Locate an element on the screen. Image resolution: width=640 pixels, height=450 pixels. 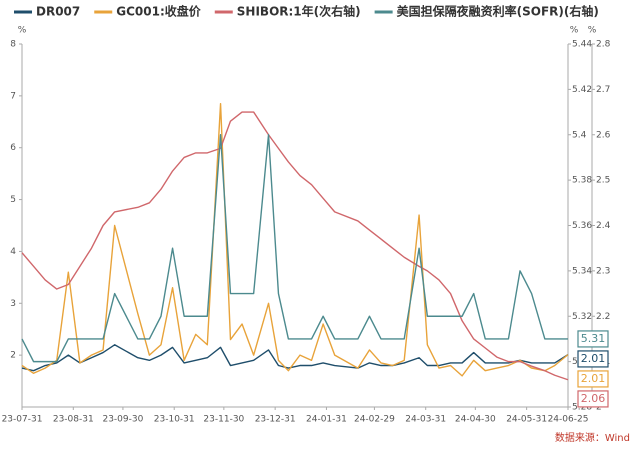
x-tick-label: 23-08-31 is located at coordinates (73, 420).